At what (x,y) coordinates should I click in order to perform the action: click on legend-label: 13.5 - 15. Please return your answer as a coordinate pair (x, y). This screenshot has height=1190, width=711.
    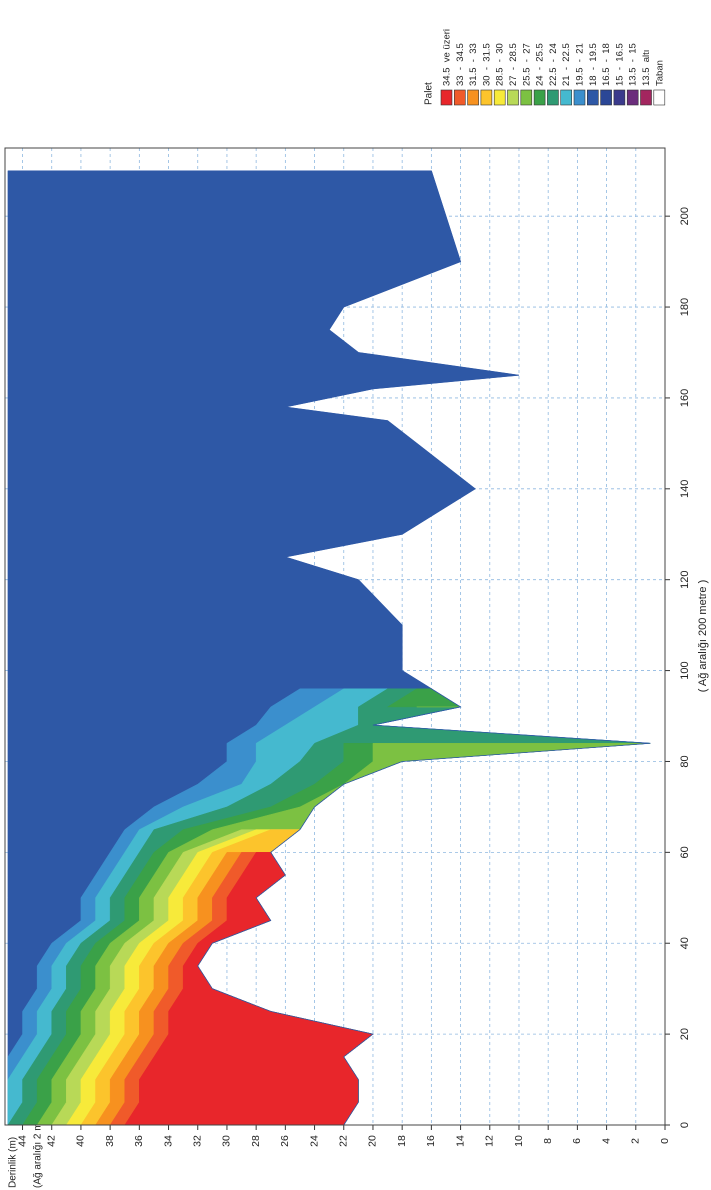
    Looking at the image, I should click on (633, 64).